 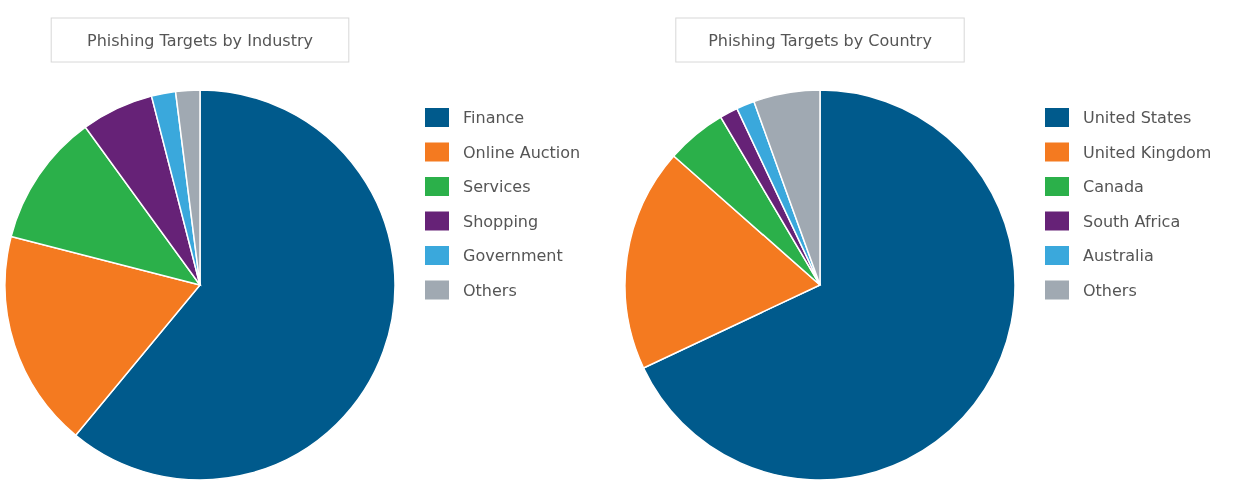 I want to click on legend-label: Shopping, so click(x=501, y=221).